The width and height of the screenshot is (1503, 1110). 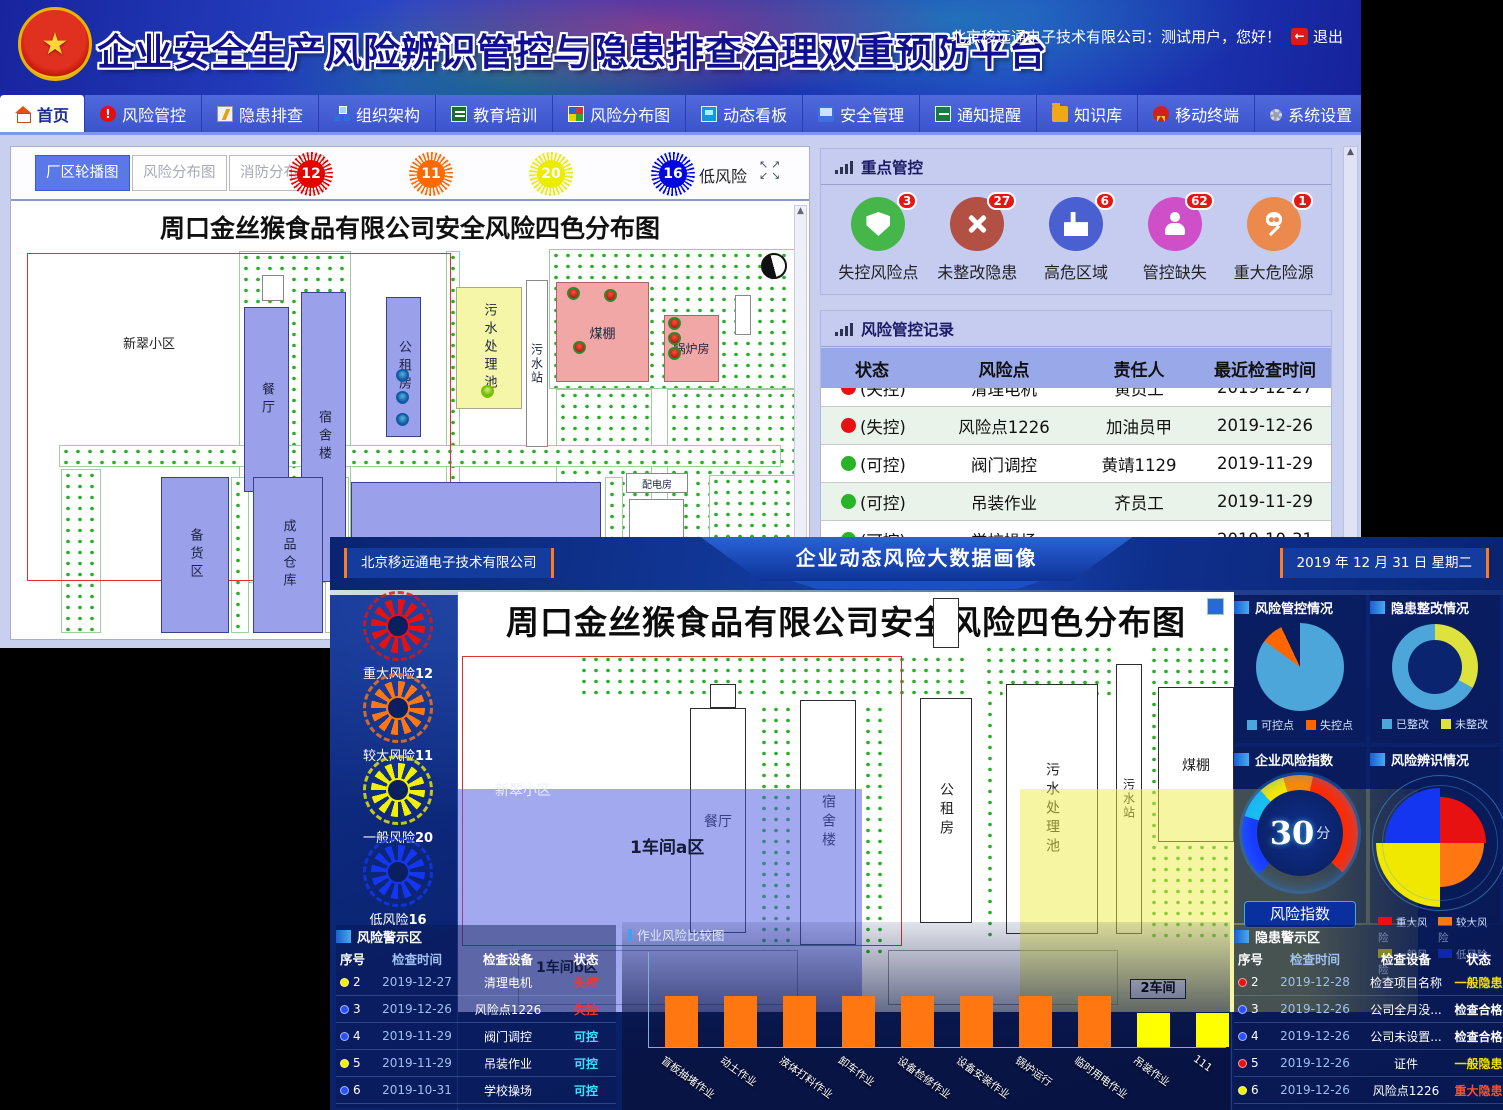 I want to click on map-navigator-icon, so click(x=1215, y=606).